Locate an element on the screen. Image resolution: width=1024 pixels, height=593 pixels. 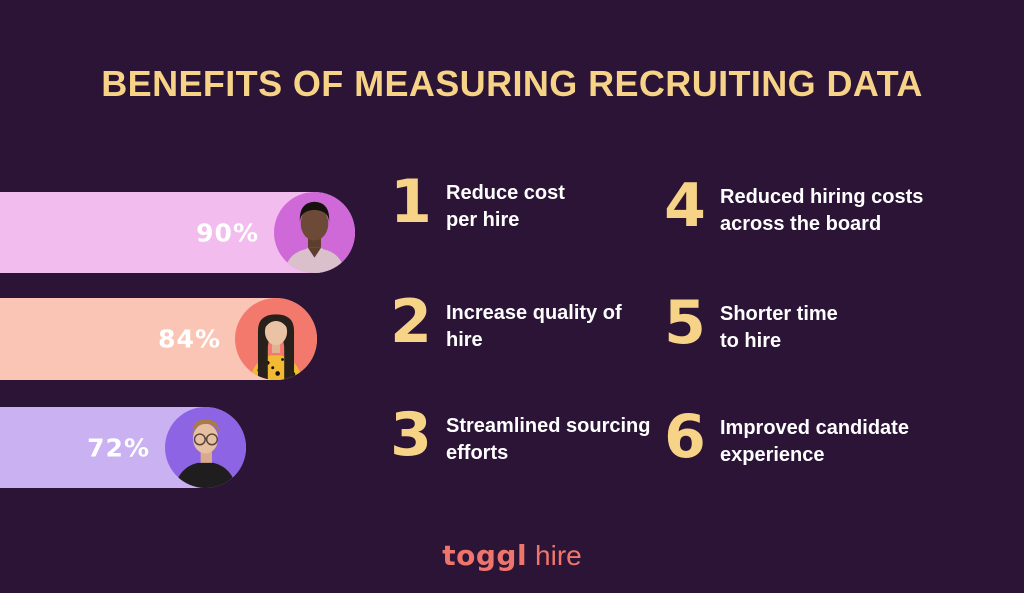
benefit-item-2: 2 Increase quality of hire is located at coordinates (506, 322).